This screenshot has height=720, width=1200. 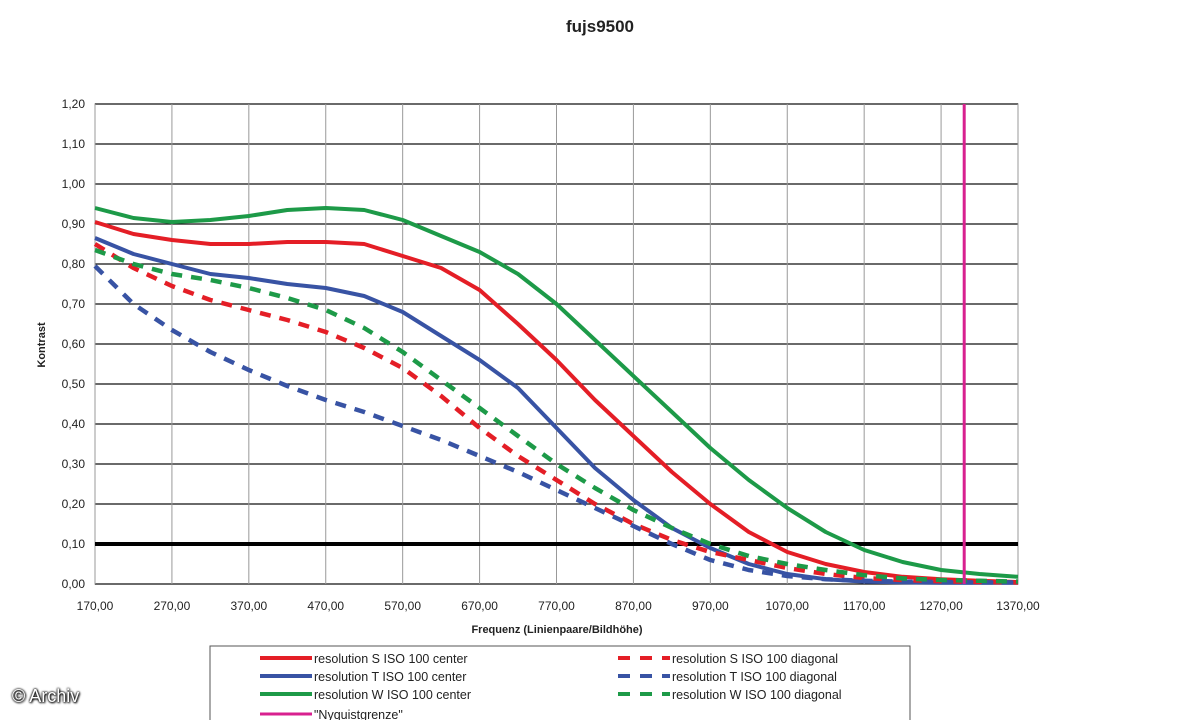 I want to click on y-tick-label: 0,50, so click(x=74, y=384).